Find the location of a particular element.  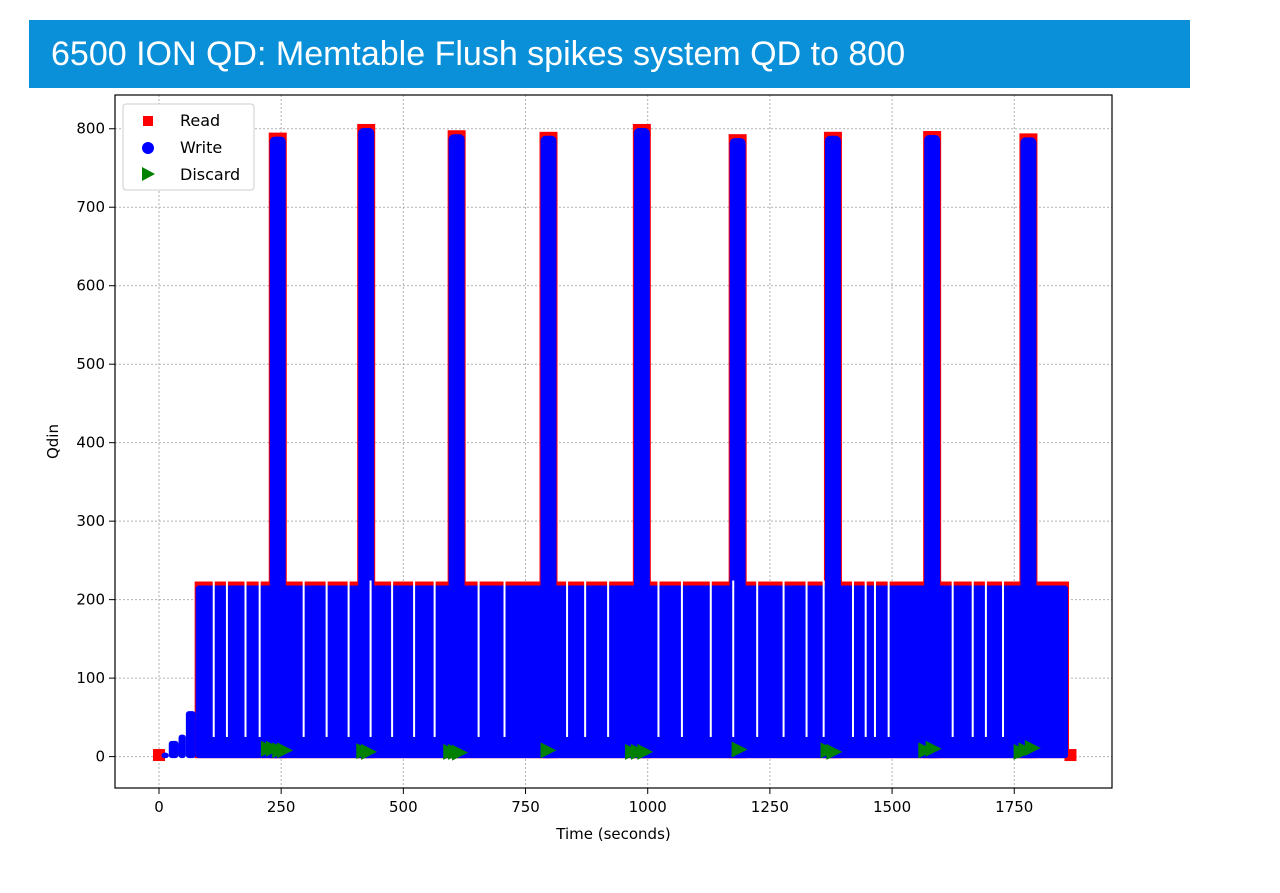

y-tick-label: 300 is located at coordinates (90, 521).